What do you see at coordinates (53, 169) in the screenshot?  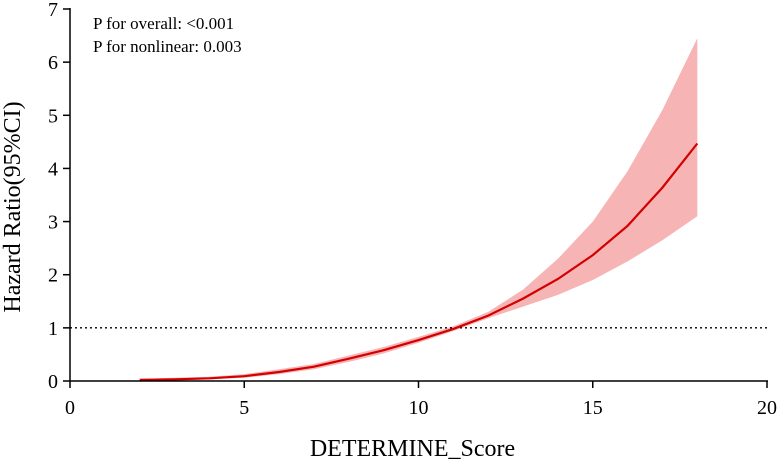 I see `y-tick-label: 4` at bounding box center [53, 169].